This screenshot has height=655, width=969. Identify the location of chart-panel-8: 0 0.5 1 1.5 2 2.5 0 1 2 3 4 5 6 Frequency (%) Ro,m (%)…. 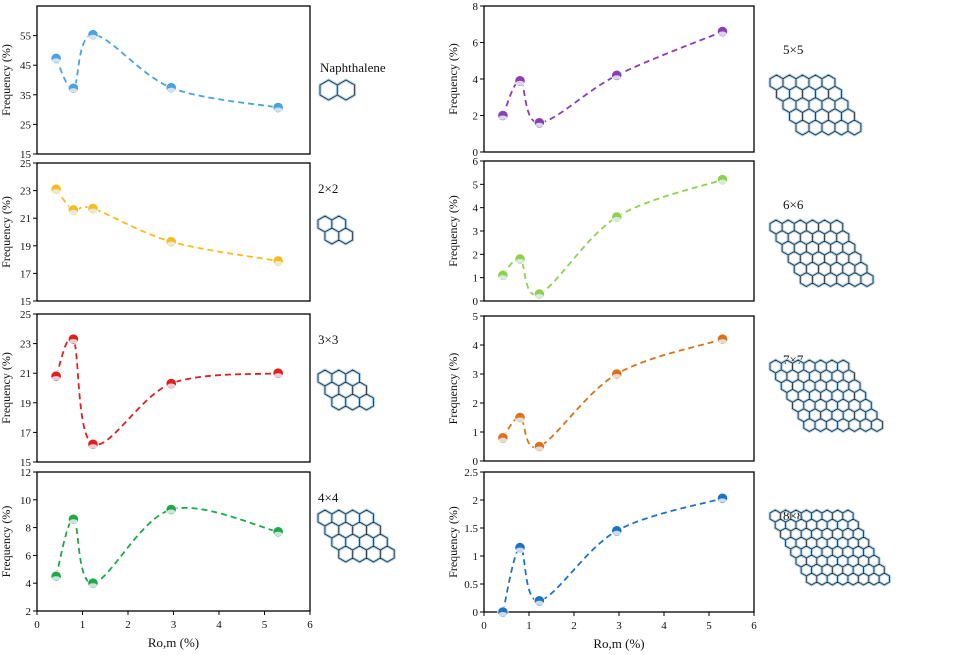
(669, 559).